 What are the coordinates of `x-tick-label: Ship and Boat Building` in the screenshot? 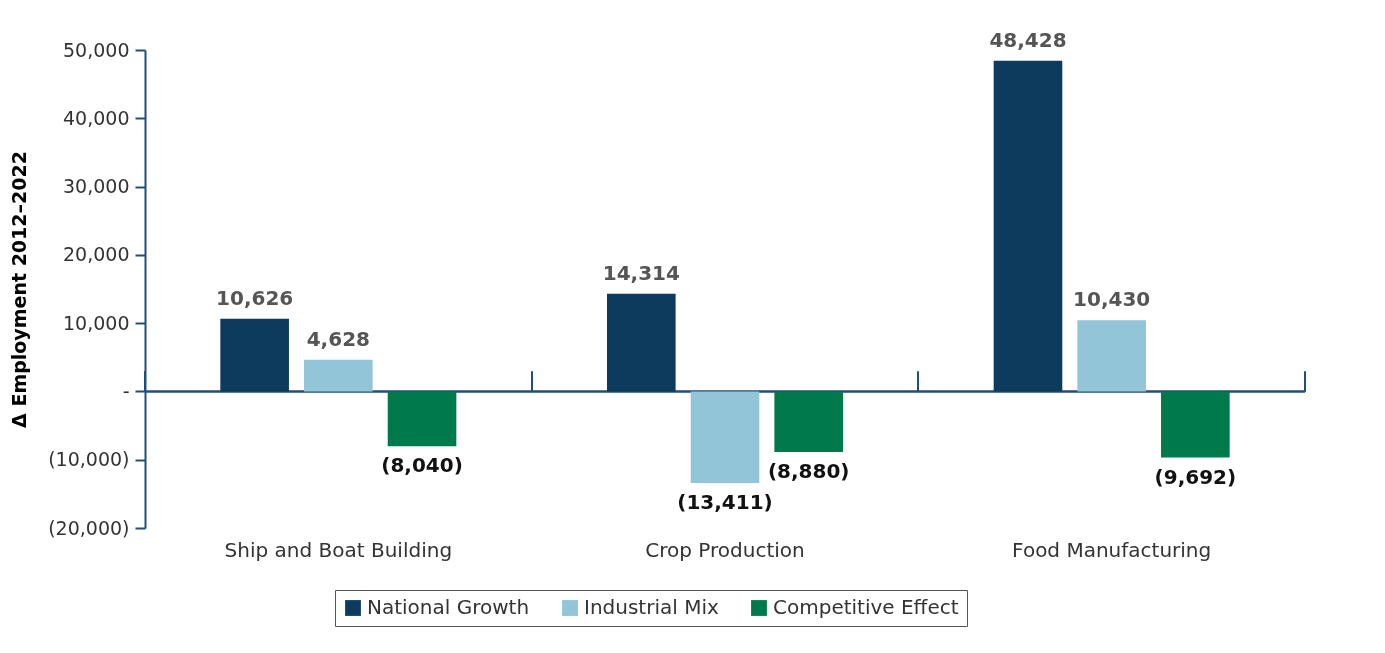 It's located at (338, 549).